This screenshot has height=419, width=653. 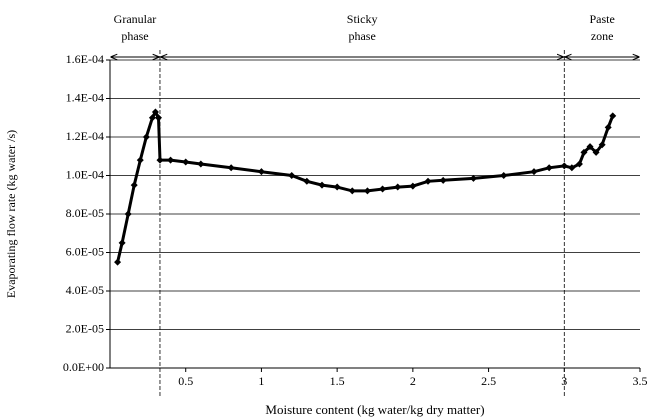 What do you see at coordinates (185, 381) in the screenshot?
I see `x-tick-label: 0.5` at bounding box center [185, 381].